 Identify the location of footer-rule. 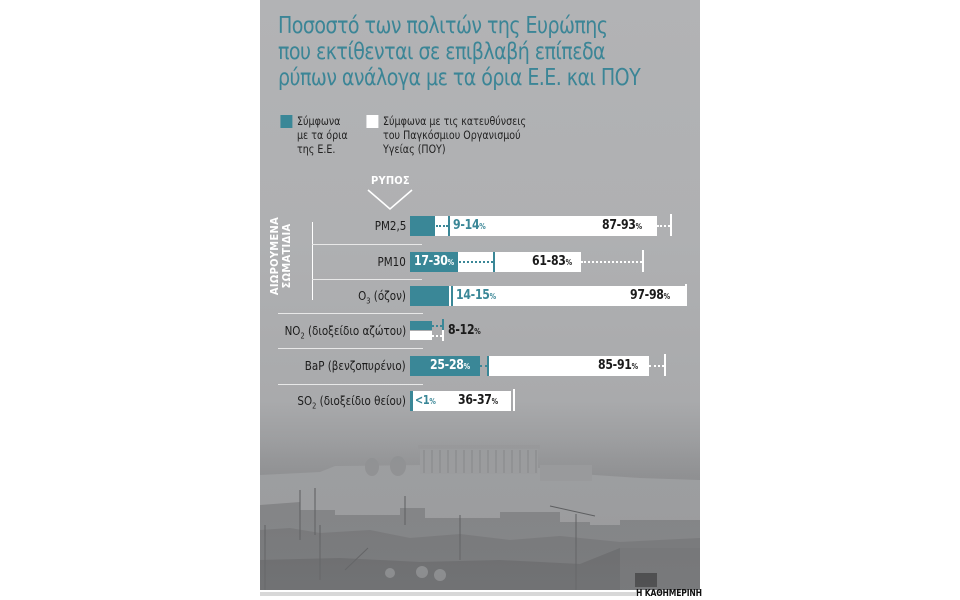
(448, 594).